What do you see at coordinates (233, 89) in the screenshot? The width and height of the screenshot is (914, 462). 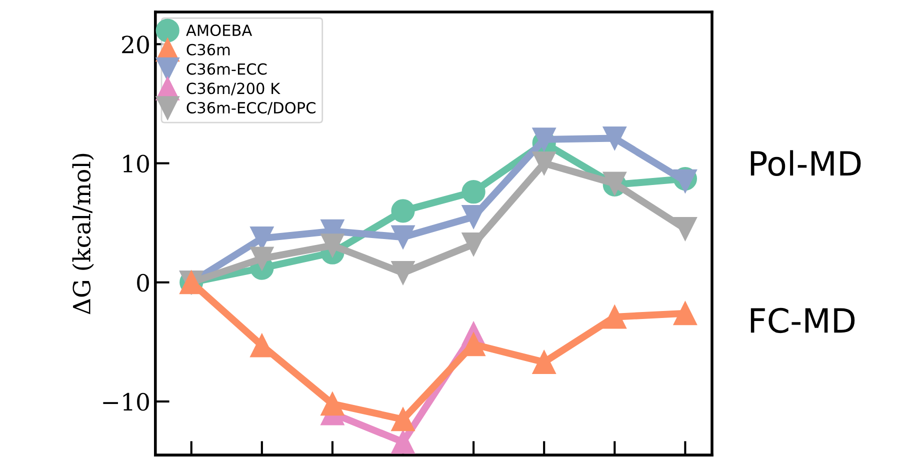 I see `legend-label: C36m/200 K` at bounding box center [233, 89].